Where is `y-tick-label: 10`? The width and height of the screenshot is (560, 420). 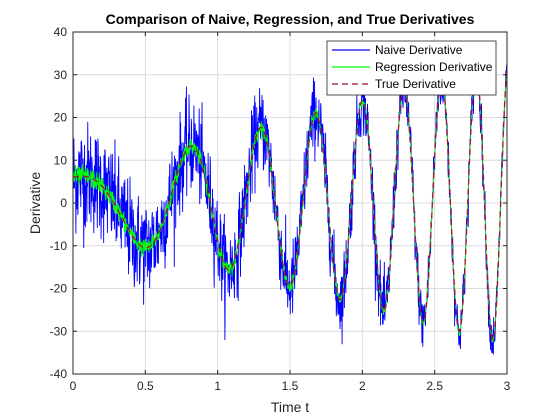
y-tick-label: 10 is located at coordinates (61, 160).